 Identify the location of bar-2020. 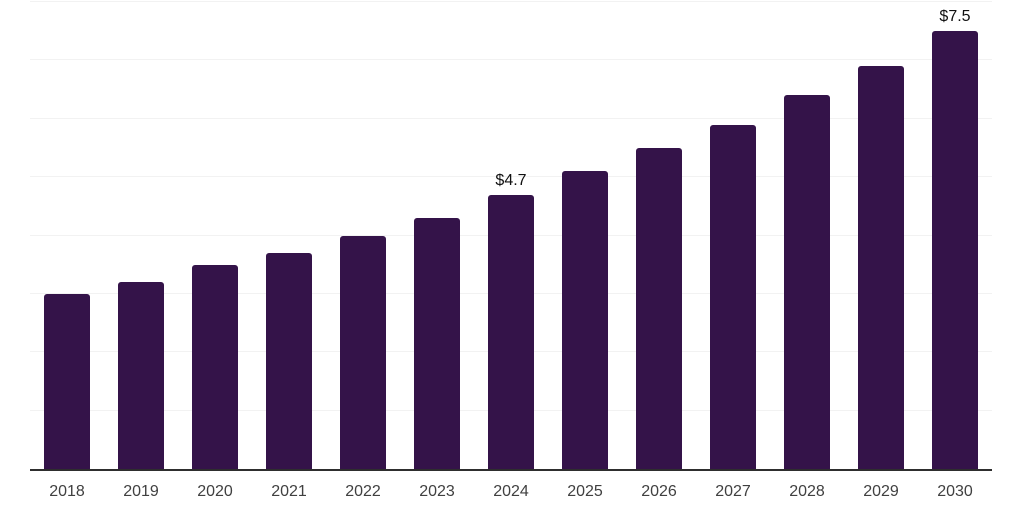
(215, 366).